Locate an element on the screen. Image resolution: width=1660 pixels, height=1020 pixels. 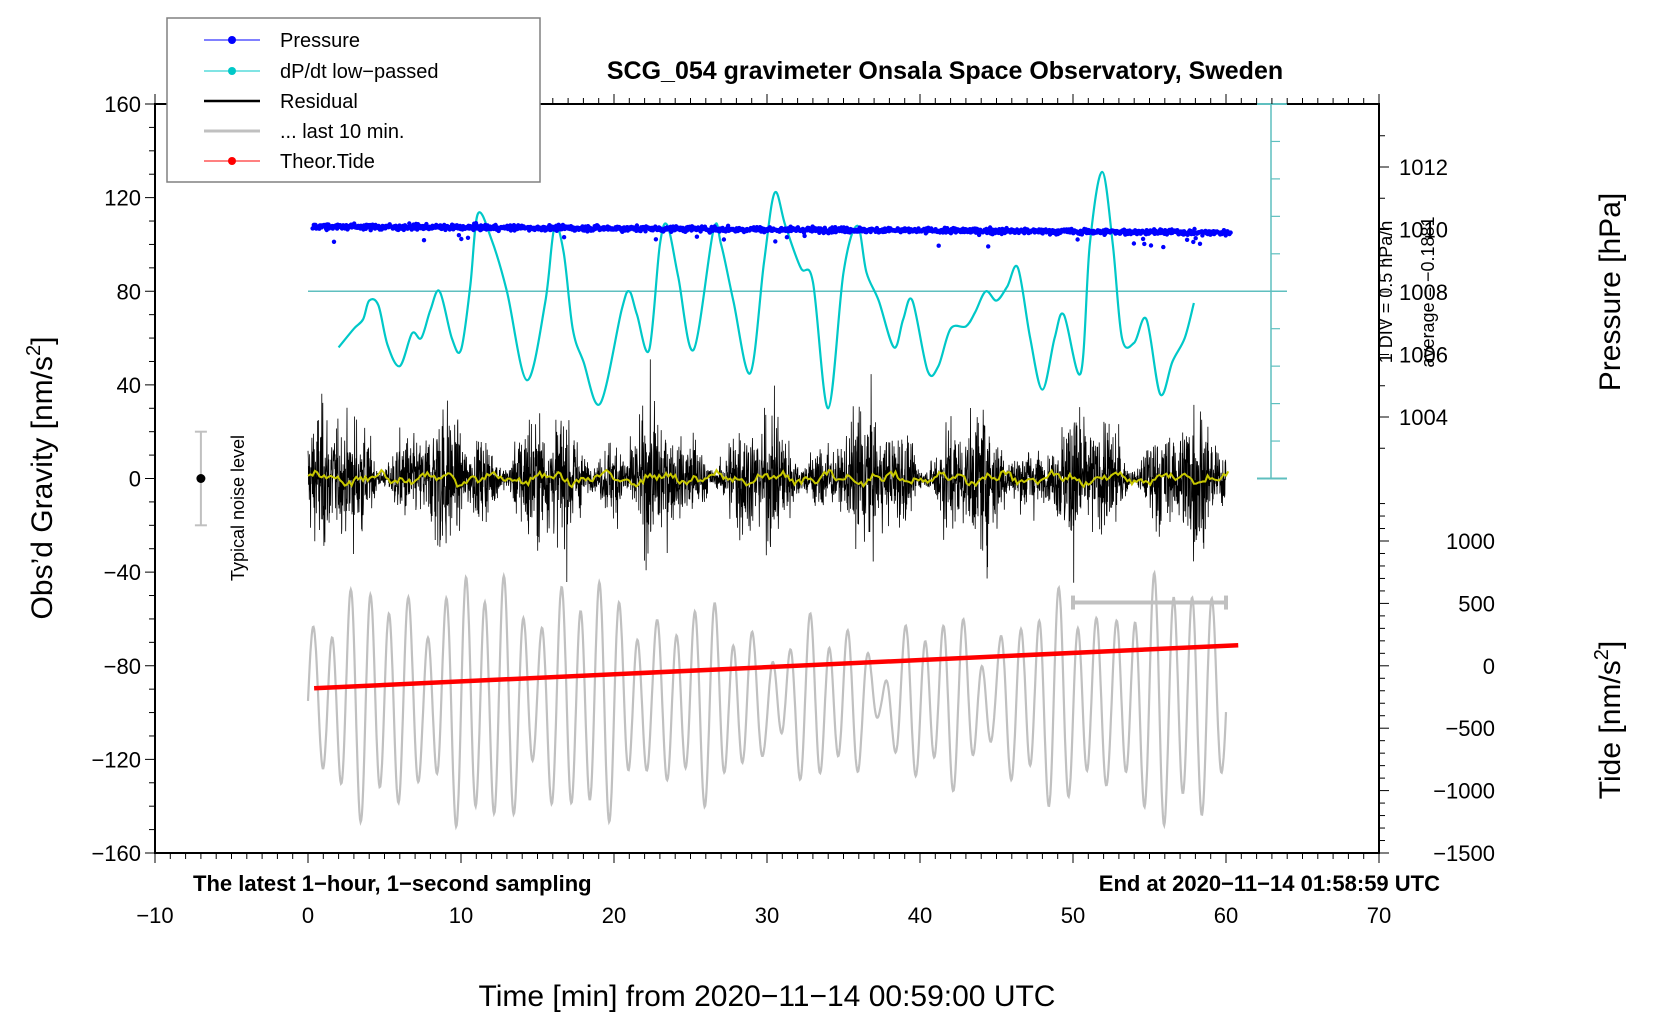
y-axis-tide-title: Tide [nm/s2] is located at coordinates (1609, 720).